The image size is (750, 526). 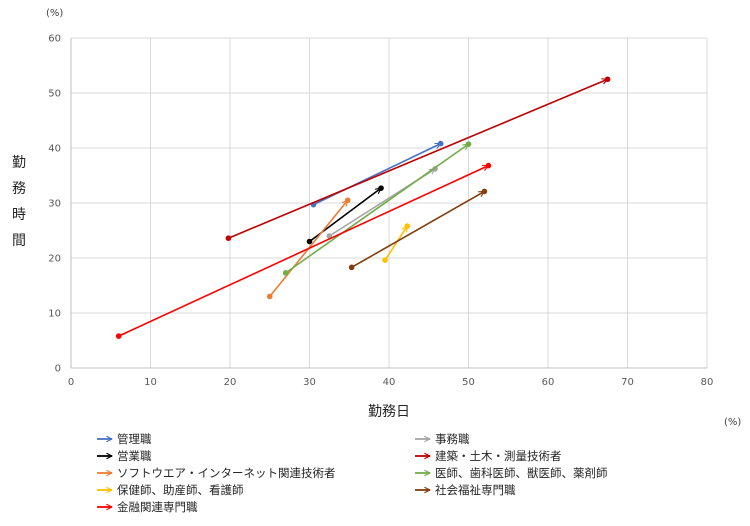 I want to click on x-unit-label: (%), so click(x=732, y=422).